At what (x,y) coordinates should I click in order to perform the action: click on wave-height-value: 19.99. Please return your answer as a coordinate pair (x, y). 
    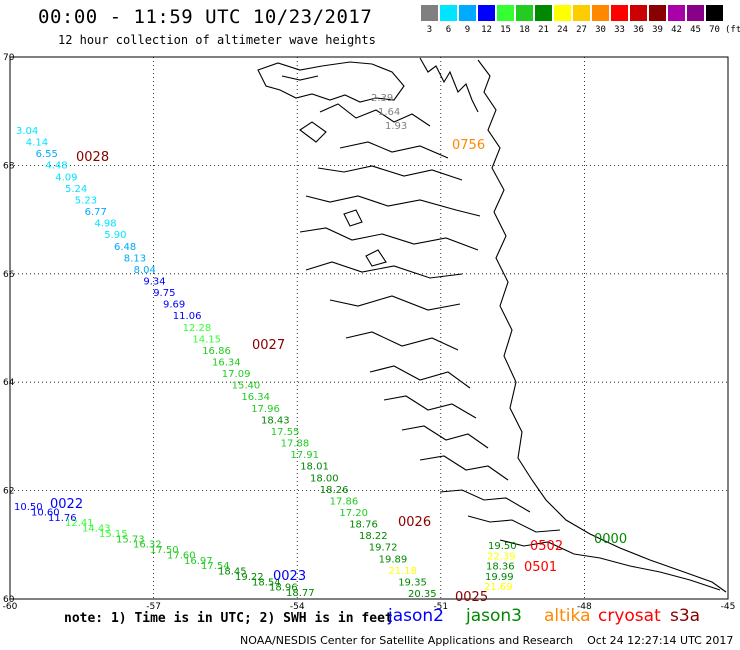
    Looking at the image, I should click on (499, 577).